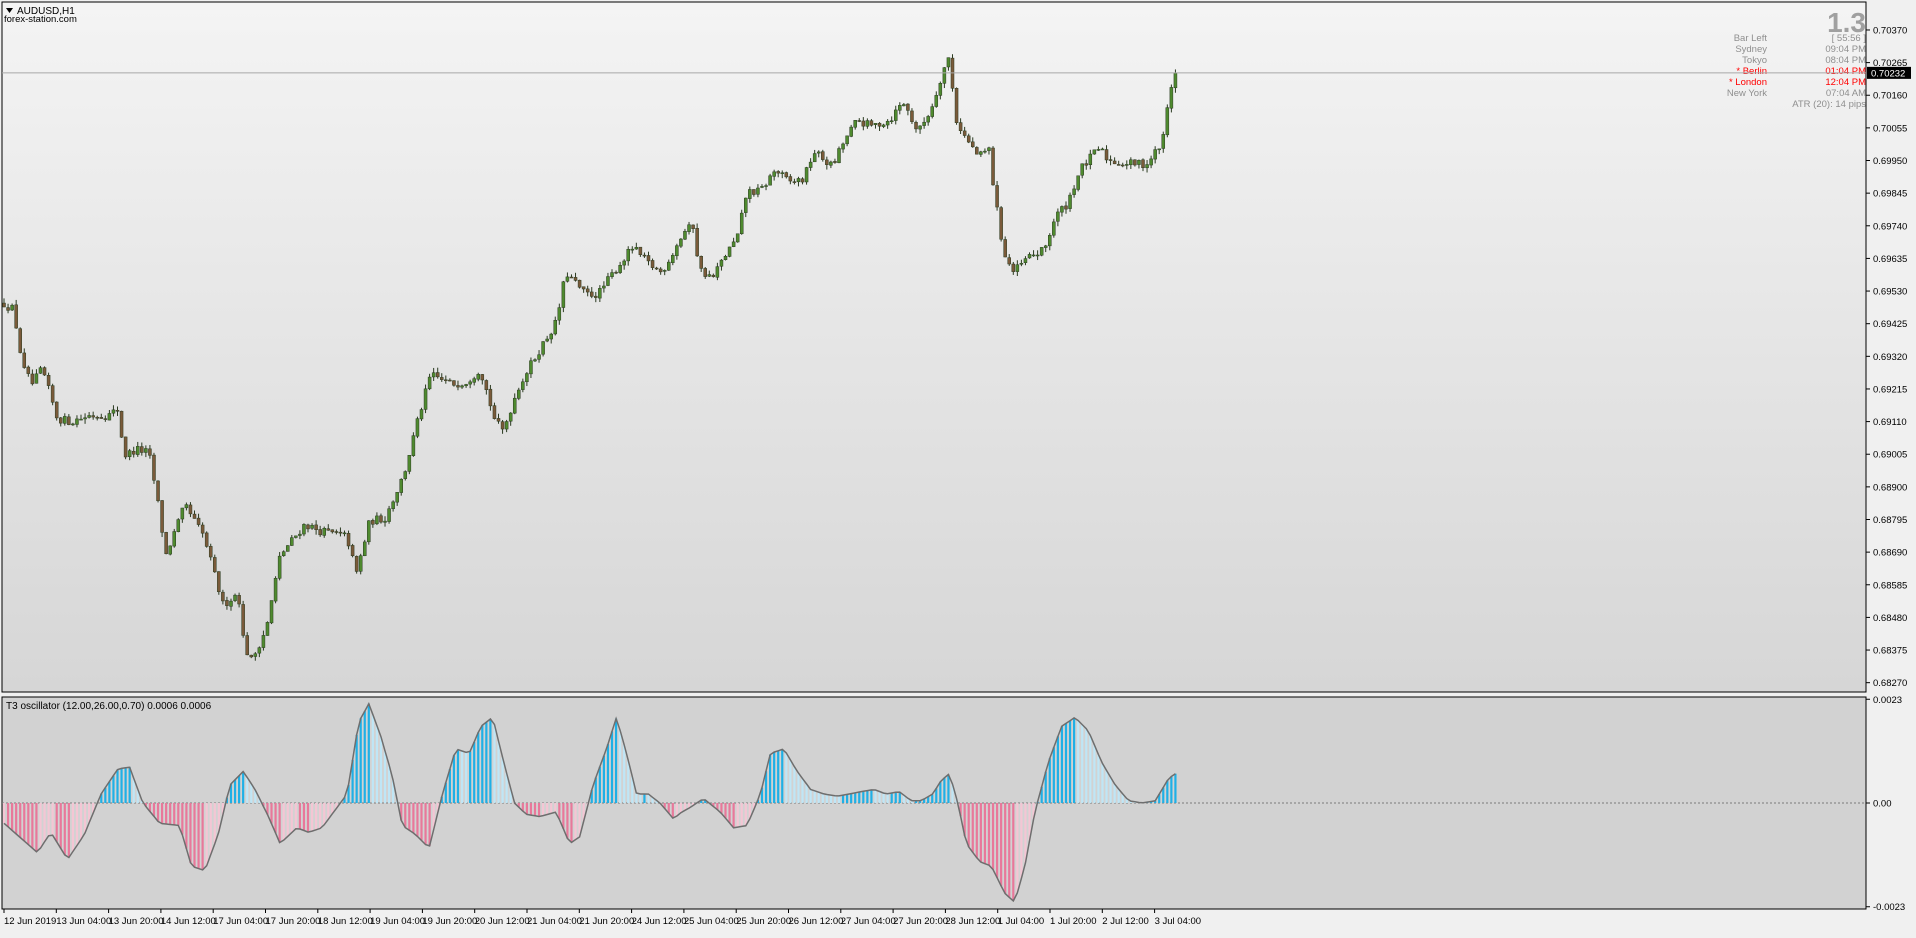 Image resolution: width=1916 pixels, height=938 pixels. What do you see at coordinates (589, 802) in the screenshot?
I see `osc-signal-line` at bounding box center [589, 802].